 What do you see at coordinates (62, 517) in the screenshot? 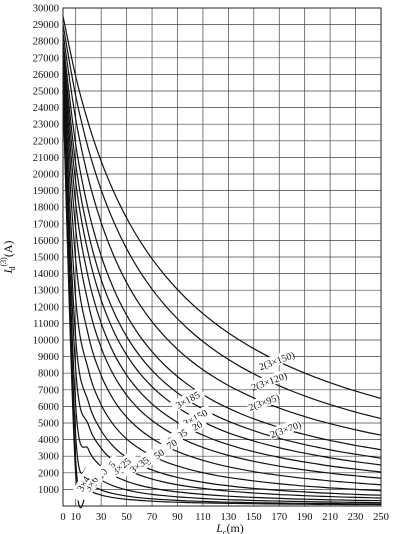
I see `x-tick-label: 0` at bounding box center [62, 517].